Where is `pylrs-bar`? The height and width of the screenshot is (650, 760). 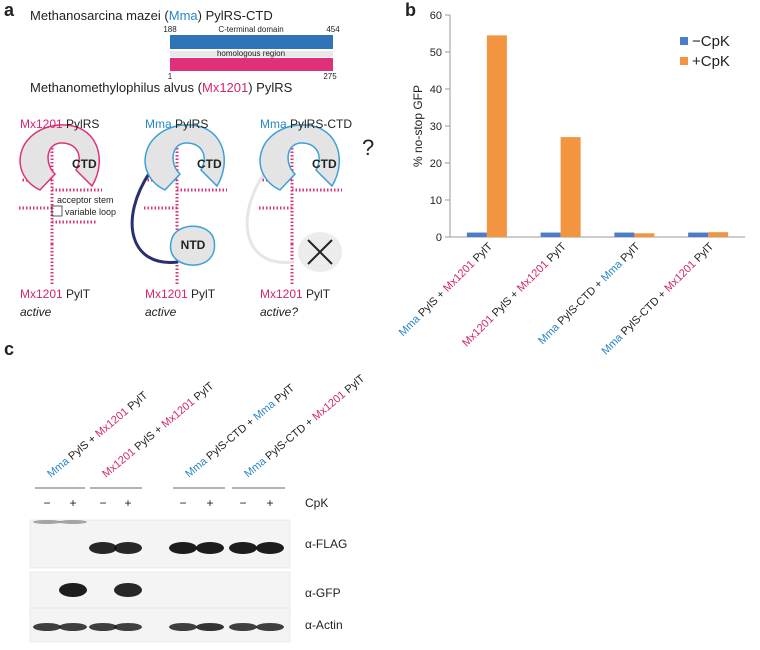 pylrs-bar is located at coordinates (251, 64).